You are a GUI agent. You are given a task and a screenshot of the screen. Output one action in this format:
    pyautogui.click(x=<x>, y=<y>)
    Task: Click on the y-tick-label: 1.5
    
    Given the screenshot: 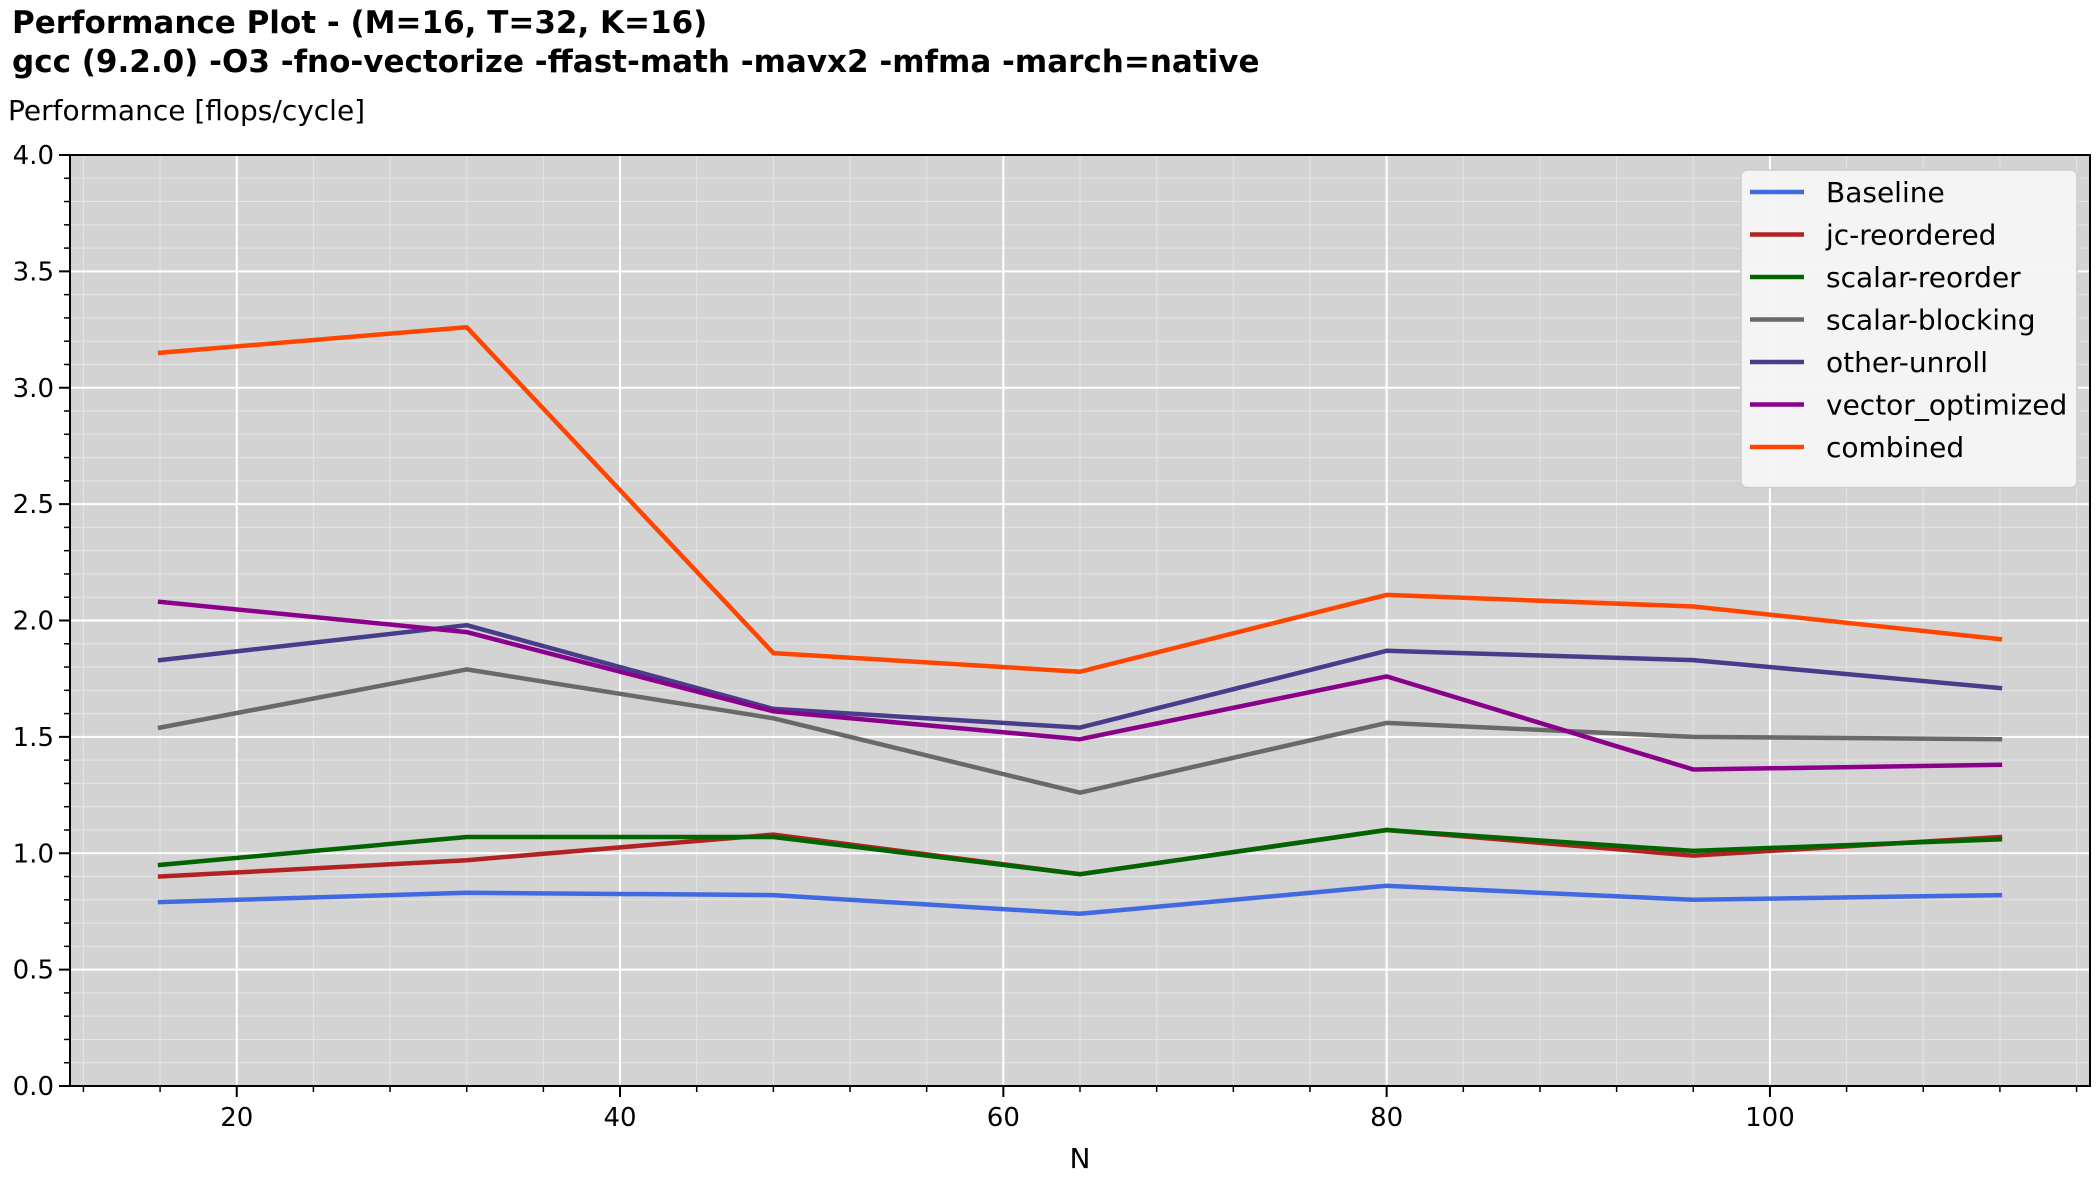 What is the action you would take?
    pyautogui.click(x=33, y=738)
    